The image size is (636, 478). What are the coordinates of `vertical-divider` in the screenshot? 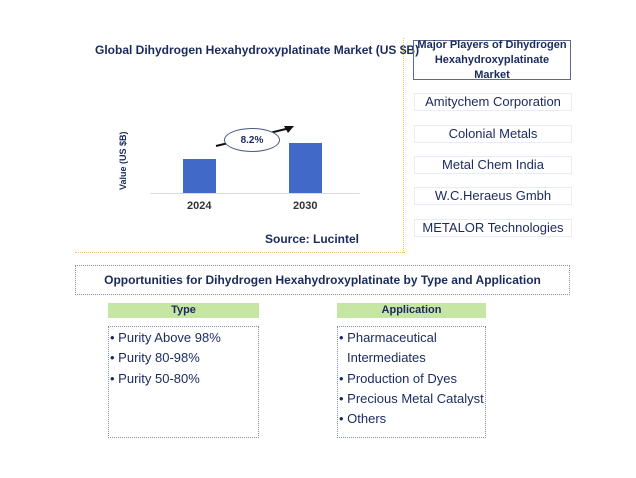 It's located at (403, 145).